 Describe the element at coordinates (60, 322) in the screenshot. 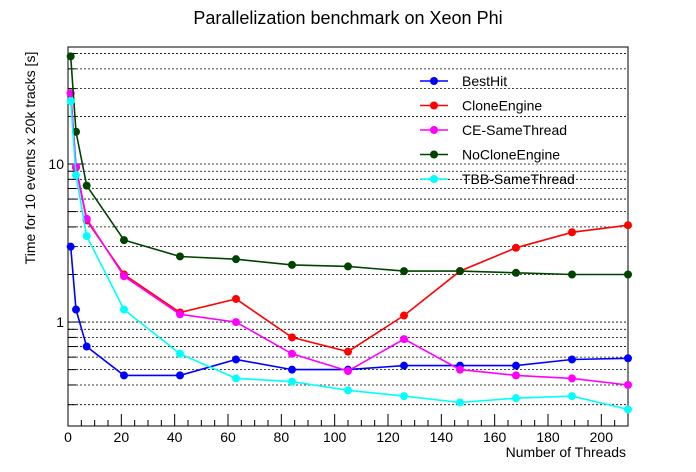

I see `y-tick-label: 1` at that location.